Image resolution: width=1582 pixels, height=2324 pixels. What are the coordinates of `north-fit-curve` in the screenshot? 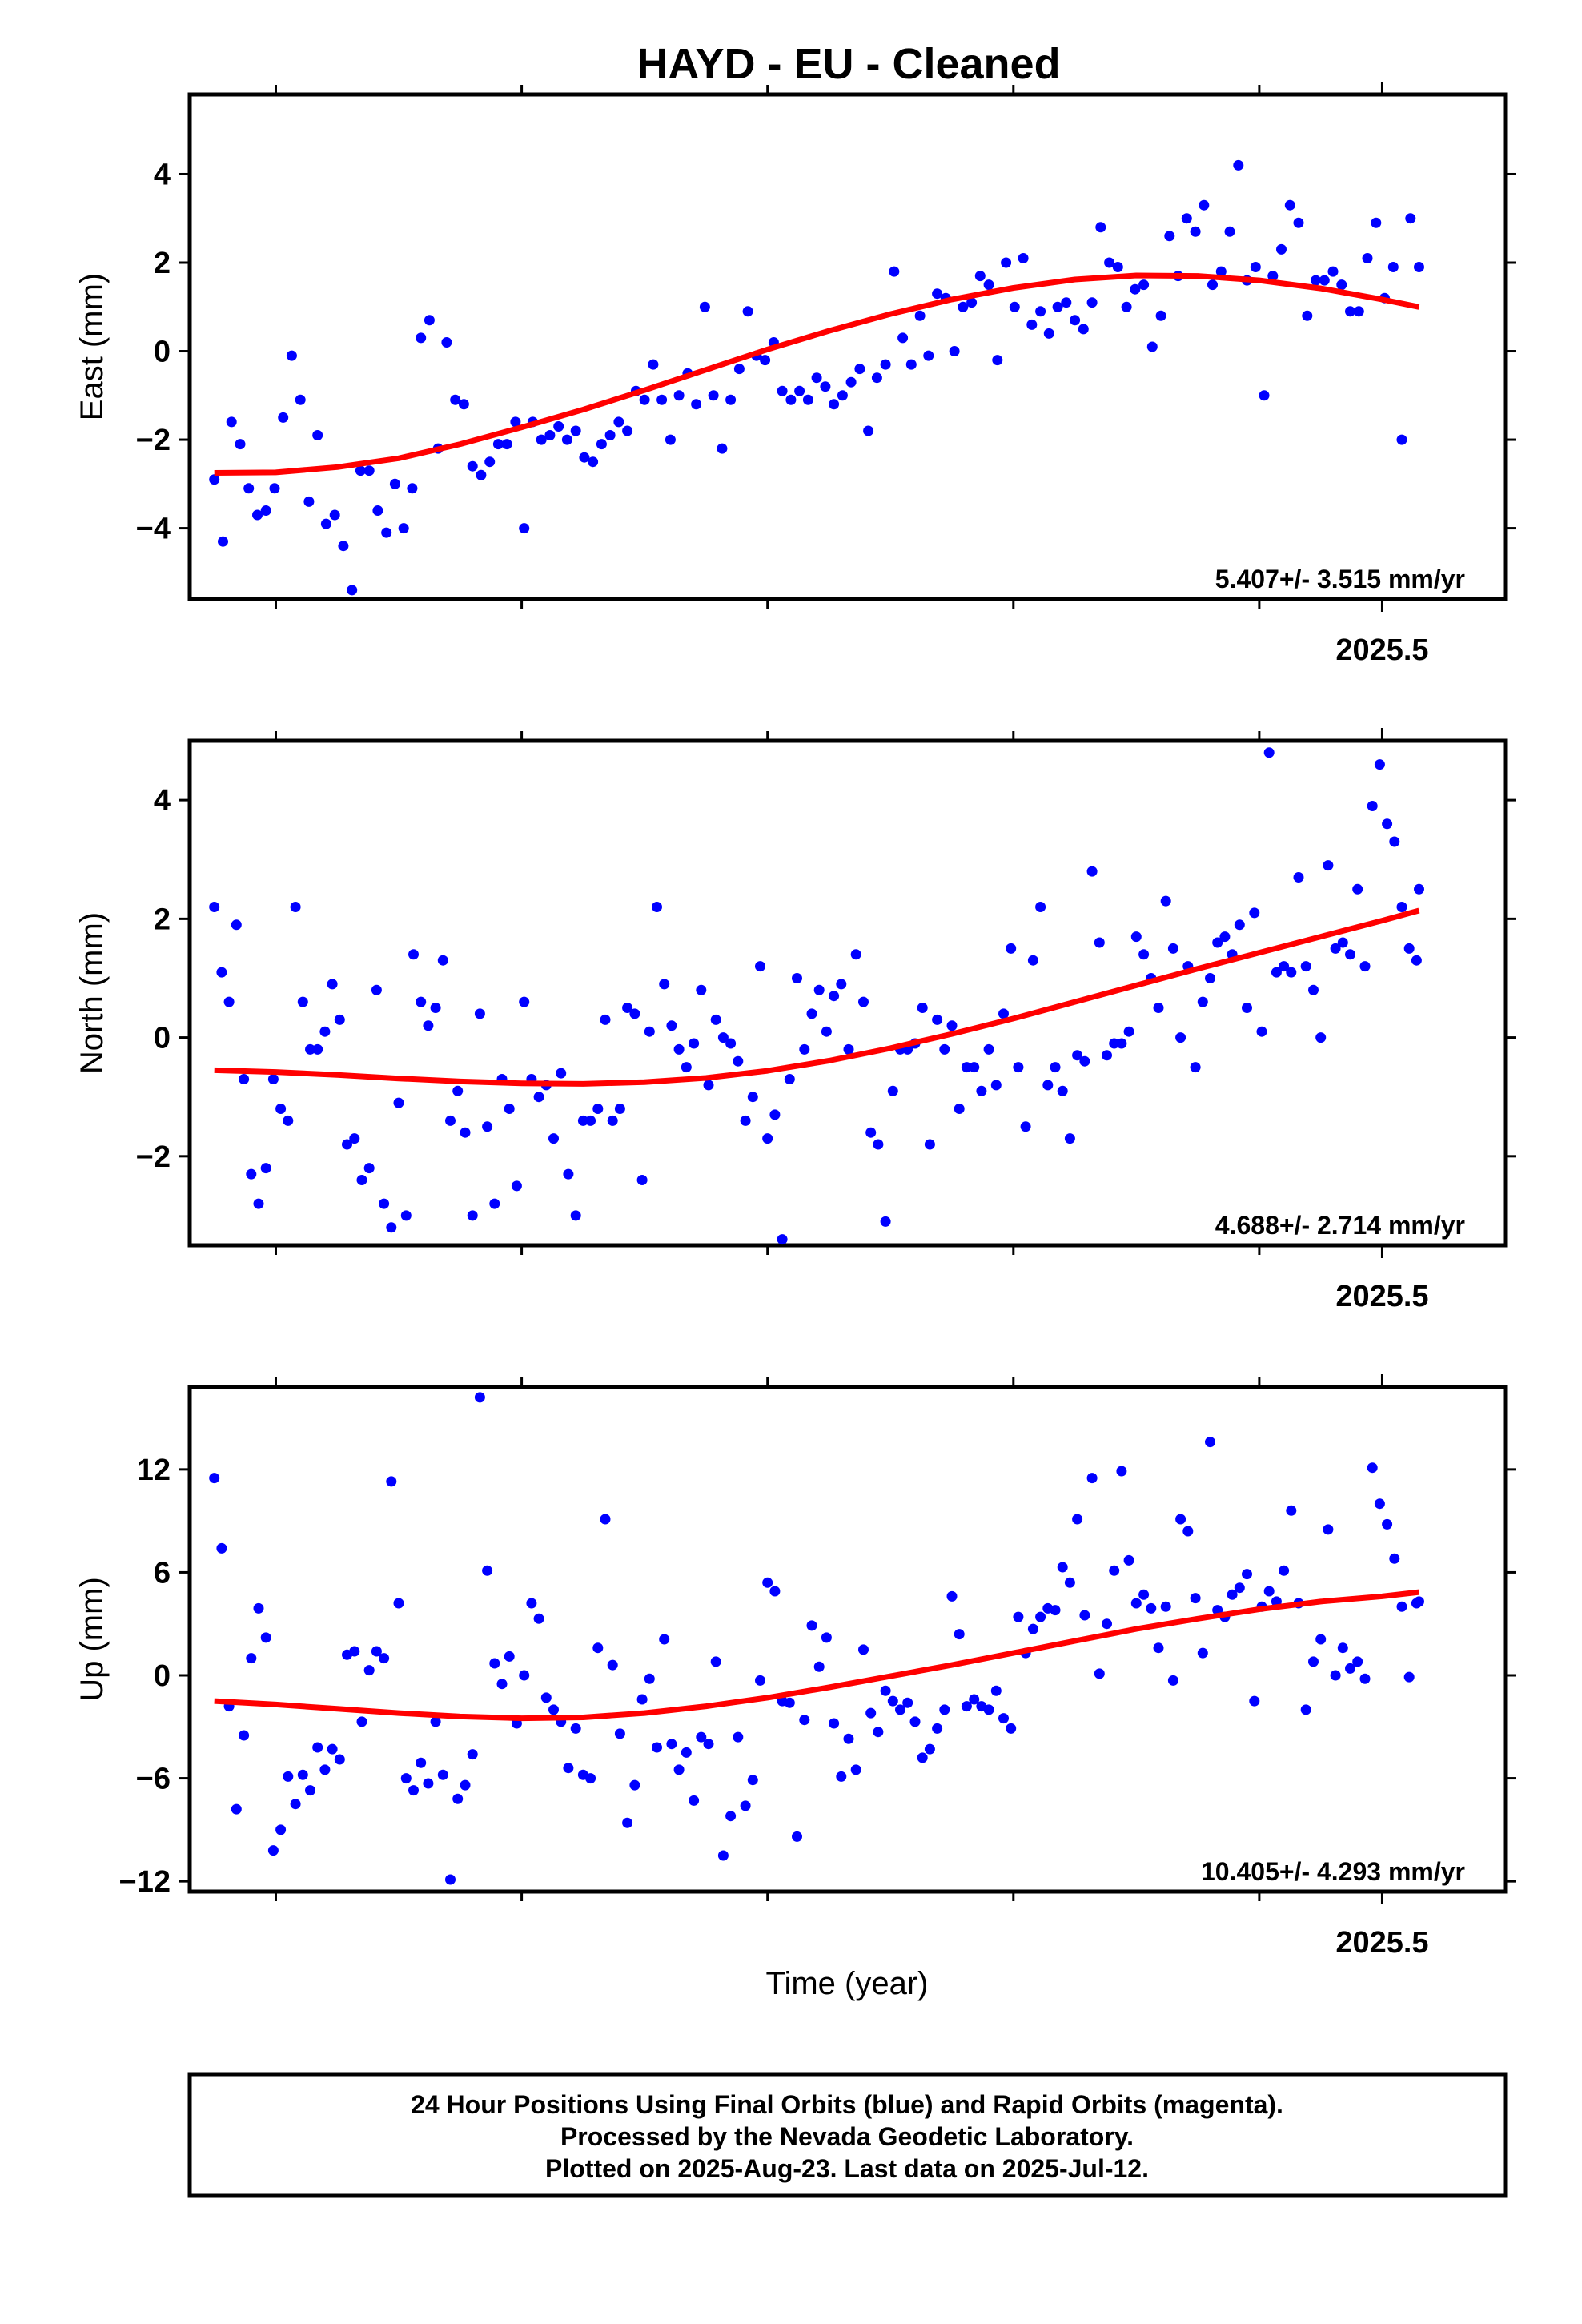 It's located at (817, 997).